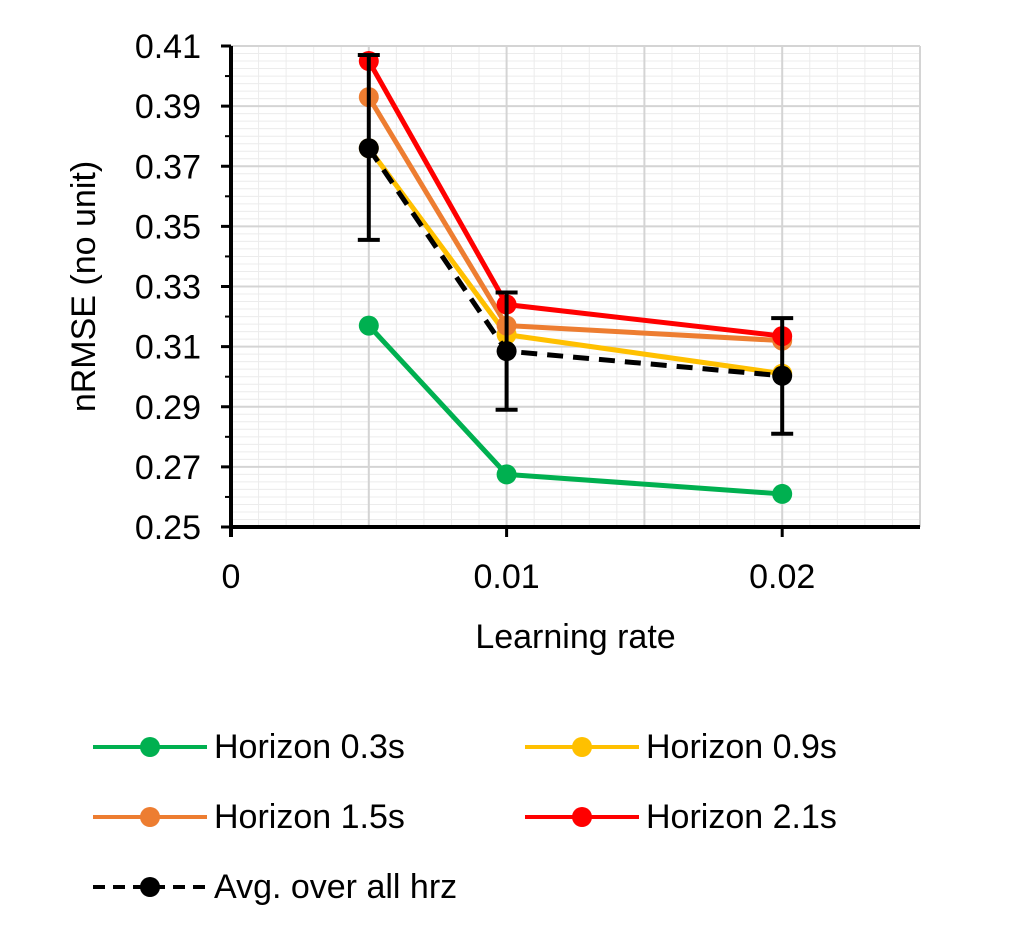 This screenshot has width=1019, height=944. Describe the element at coordinates (336, 886) in the screenshot. I see `legend-label: Avg. over all hrz` at that location.